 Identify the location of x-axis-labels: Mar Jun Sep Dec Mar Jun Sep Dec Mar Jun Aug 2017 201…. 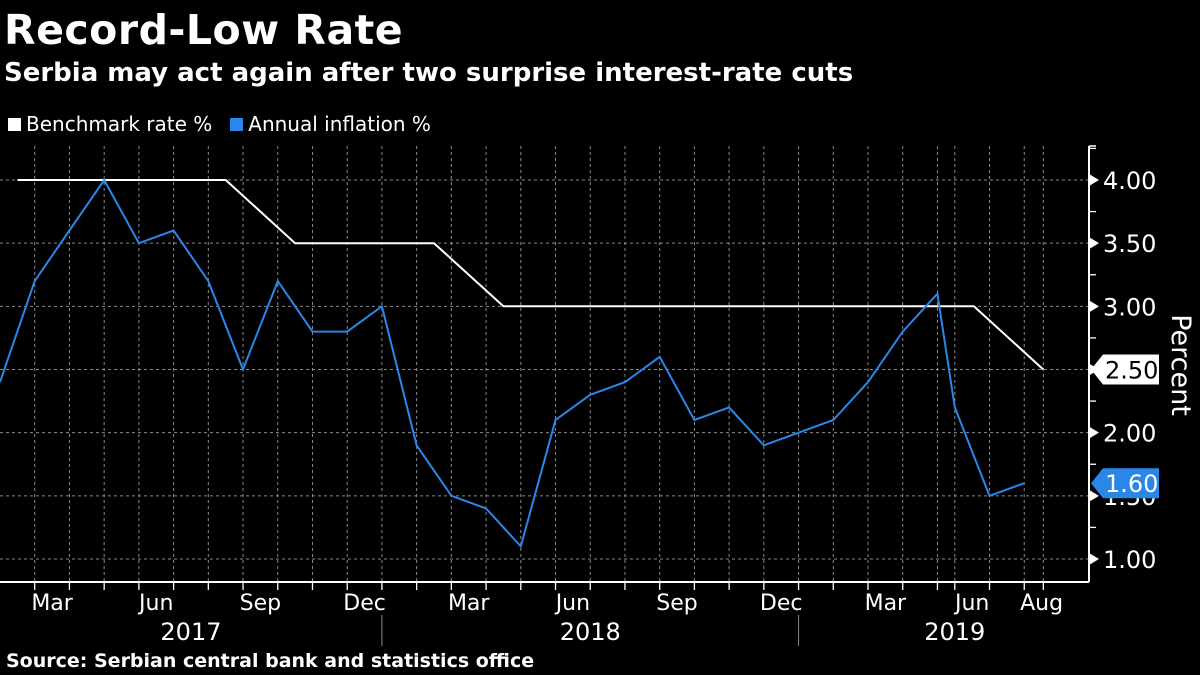
(547, 618).